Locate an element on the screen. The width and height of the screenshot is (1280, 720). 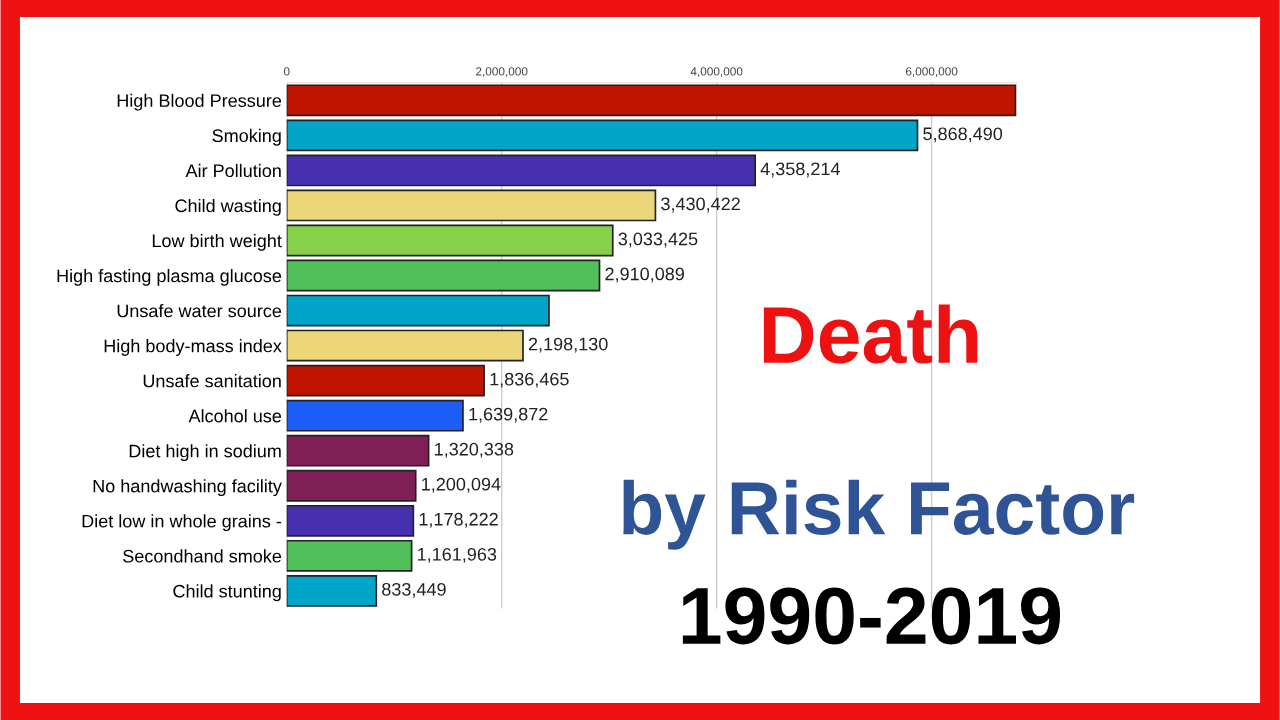
y-tick-label: No handwashing facility is located at coordinates (187, 488).